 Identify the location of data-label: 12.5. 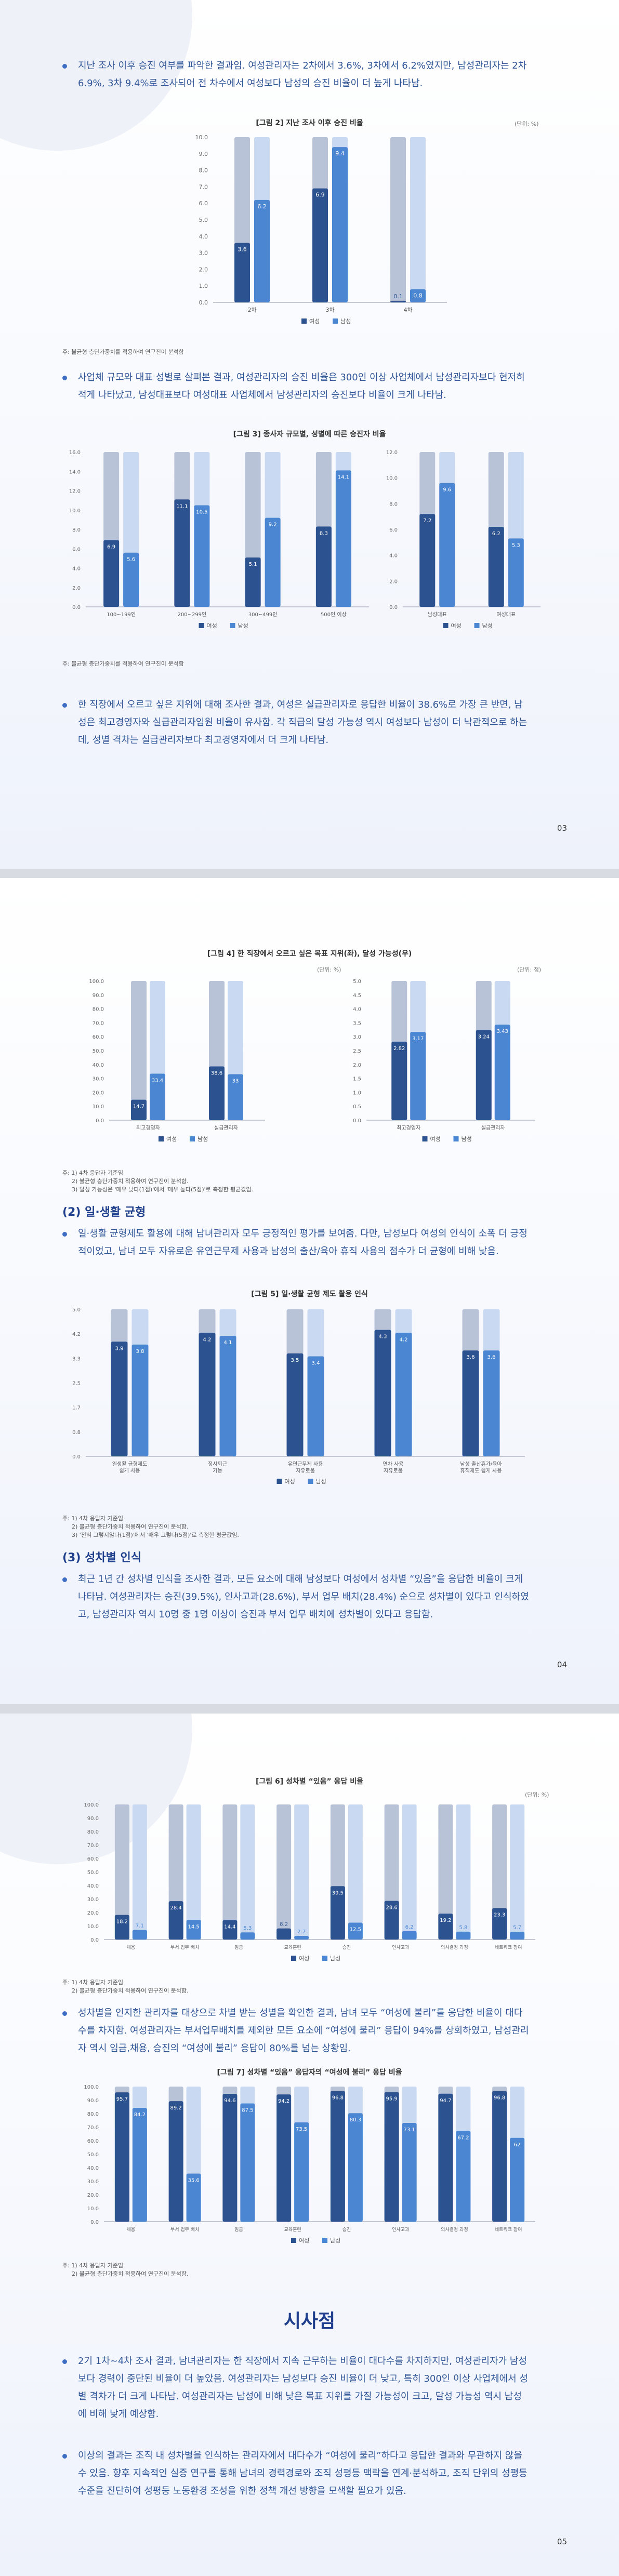
(355, 1930).